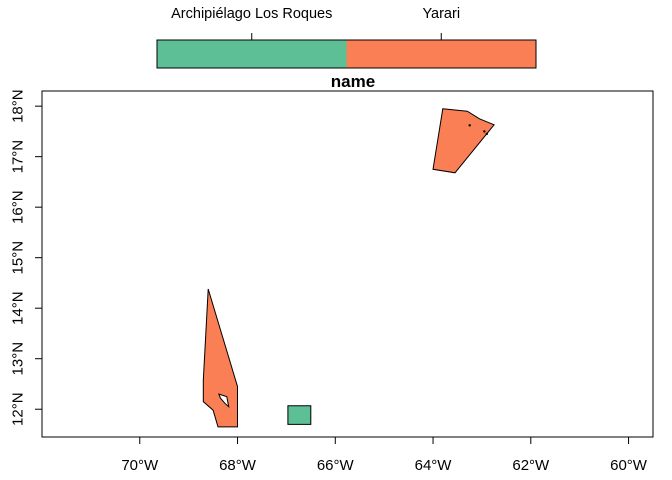 The image size is (672, 480). What do you see at coordinates (18, 359) in the screenshot?
I see `y-tick-label-1: 13°N` at bounding box center [18, 359].